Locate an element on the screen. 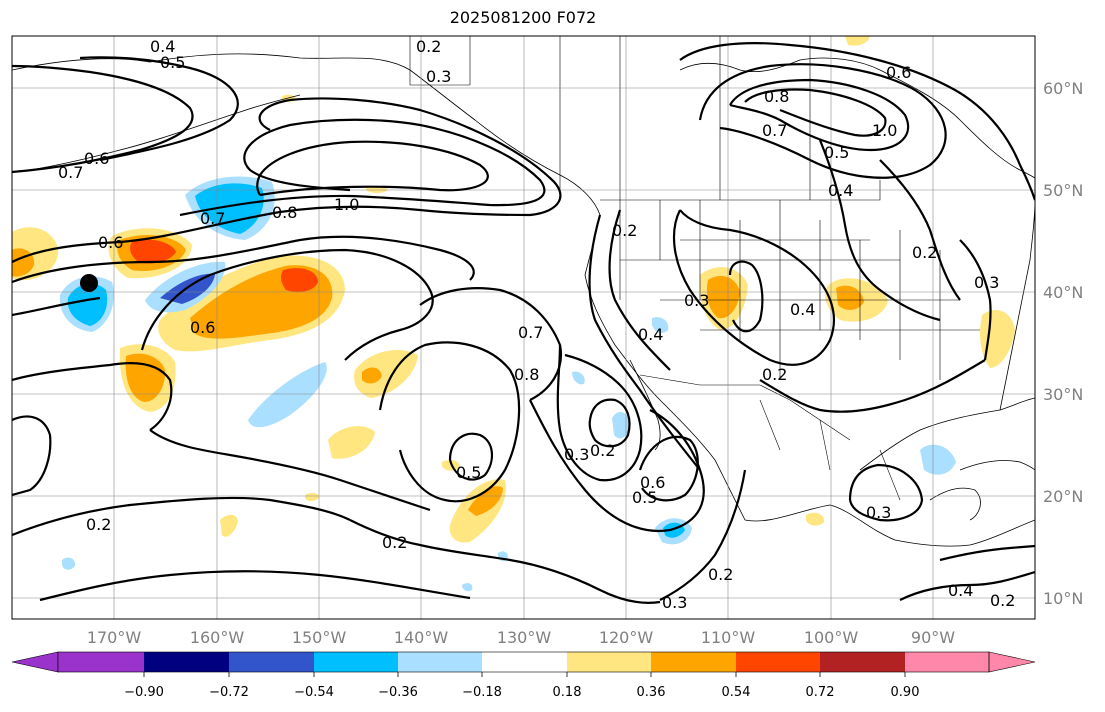 The image size is (1105, 712). canada-province-lines is located at coordinates (640, 118).